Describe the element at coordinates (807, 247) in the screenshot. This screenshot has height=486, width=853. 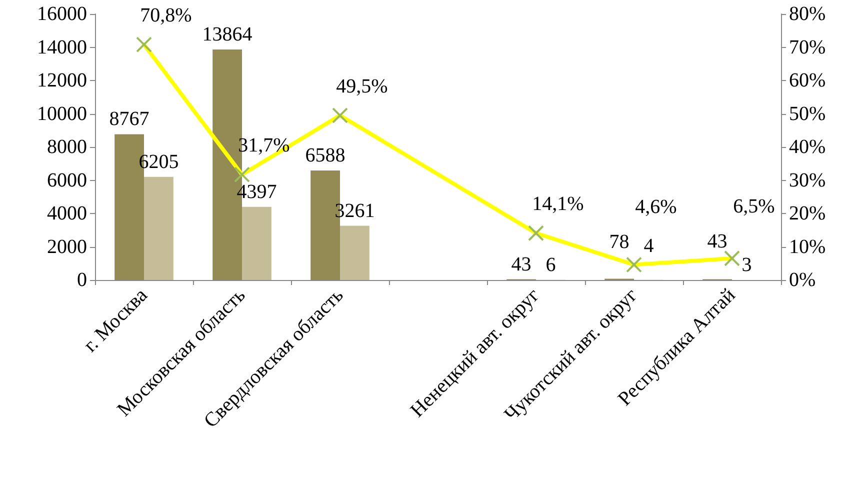
I see `y2-tick-label: 10%` at that location.